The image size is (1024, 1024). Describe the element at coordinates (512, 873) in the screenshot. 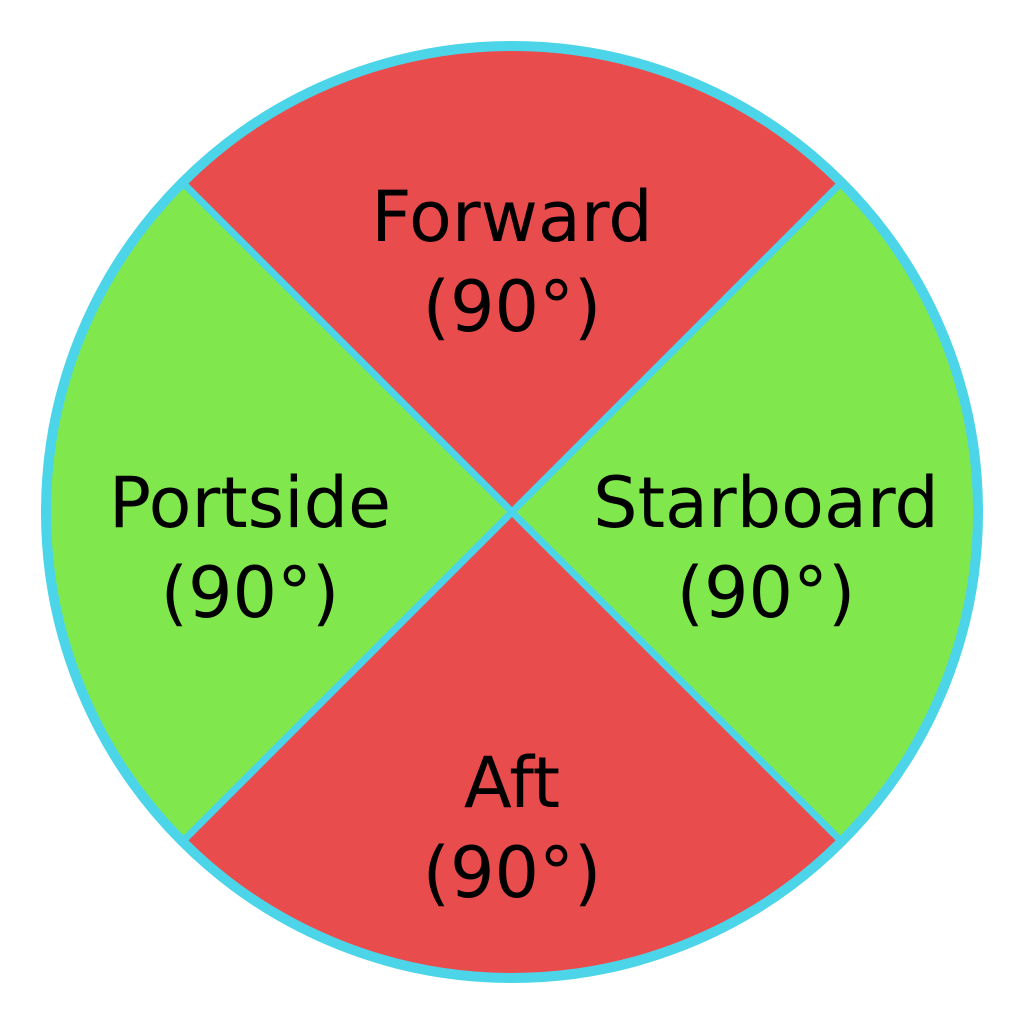

I see `aft-angle: (90°)` at that location.